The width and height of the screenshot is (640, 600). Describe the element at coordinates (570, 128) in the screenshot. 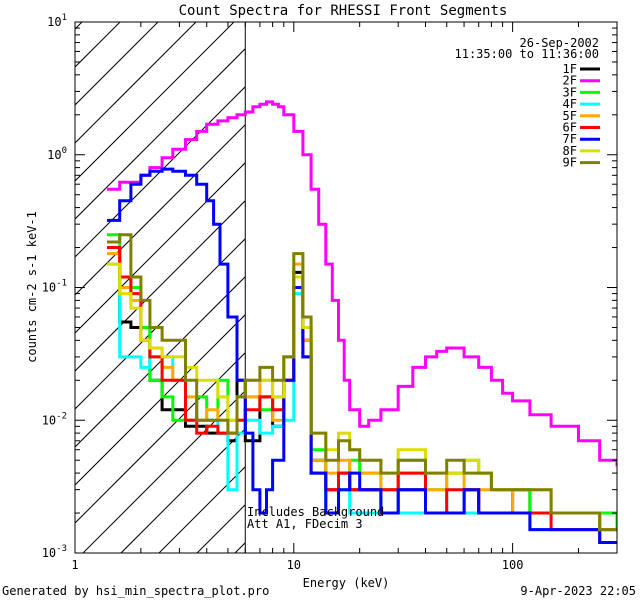

I see `legend-label: 6F` at that location.